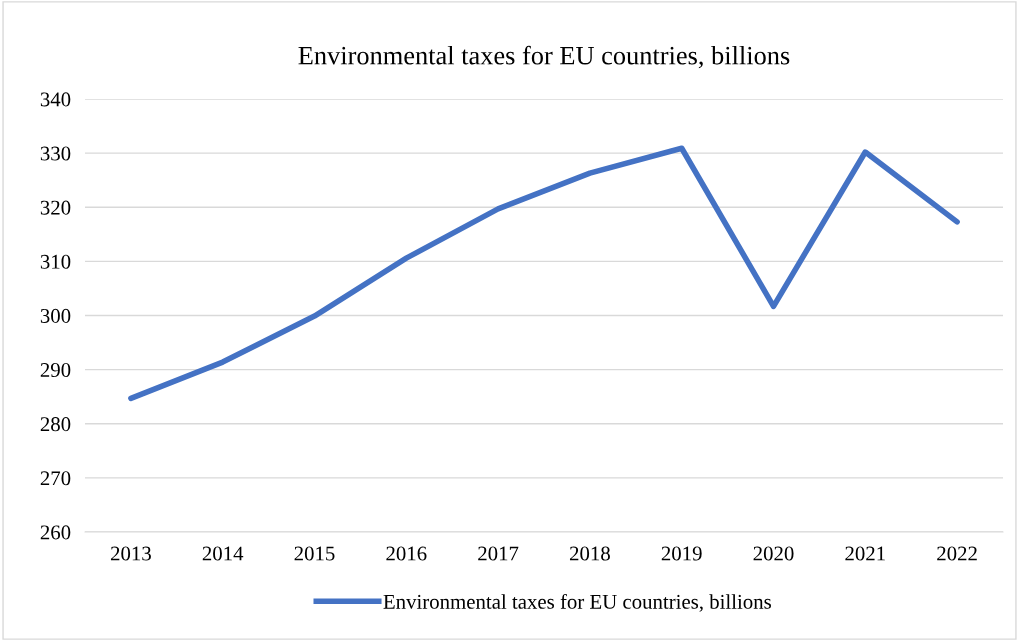 Image resolution: width=1019 pixels, height=641 pixels. What do you see at coordinates (55, 532) in the screenshot?
I see `y-tick-label: 260` at bounding box center [55, 532].